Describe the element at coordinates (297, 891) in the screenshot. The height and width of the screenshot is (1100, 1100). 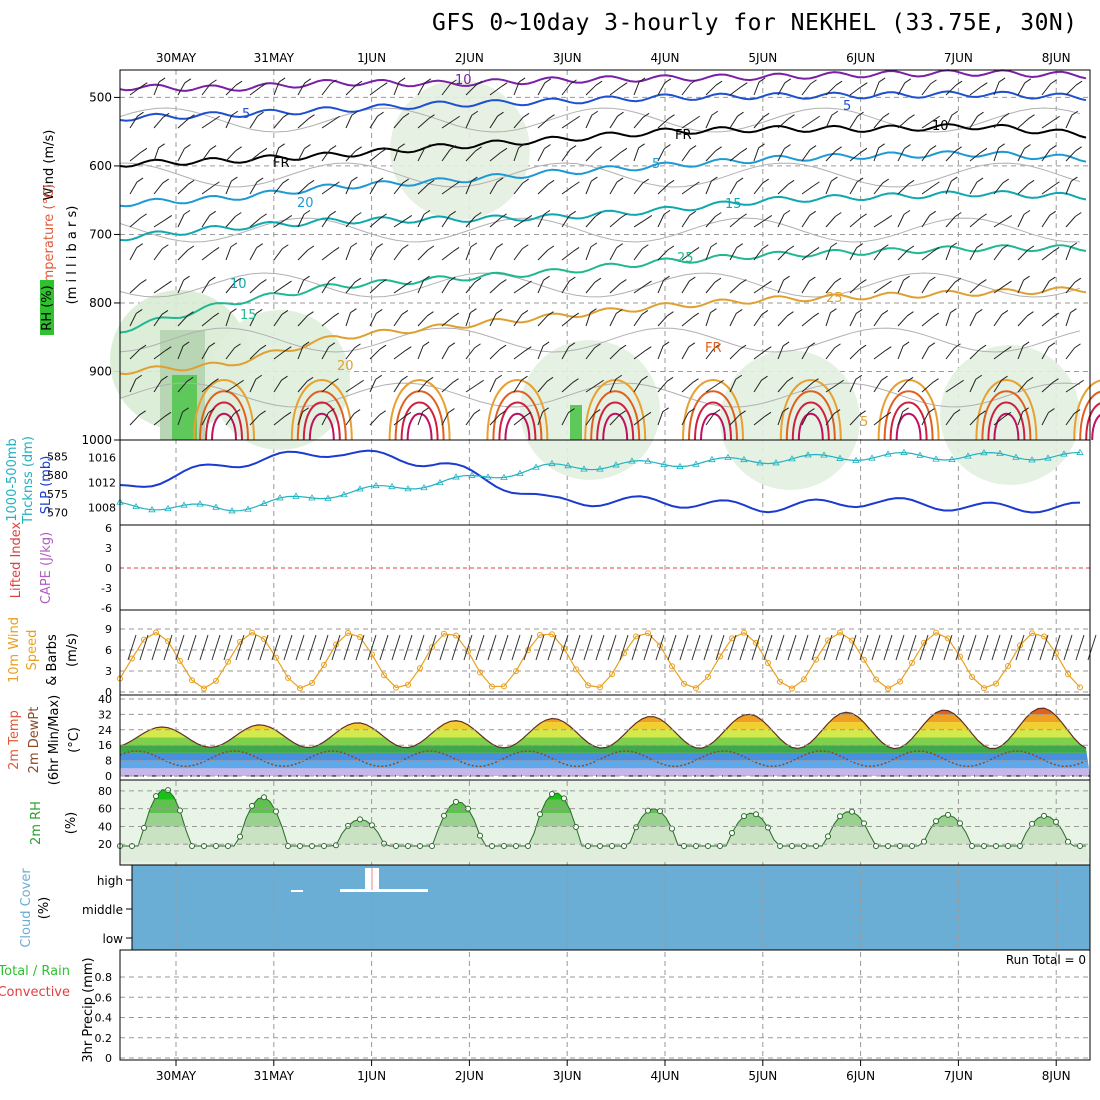
I see `cloud-high-bar` at that location.